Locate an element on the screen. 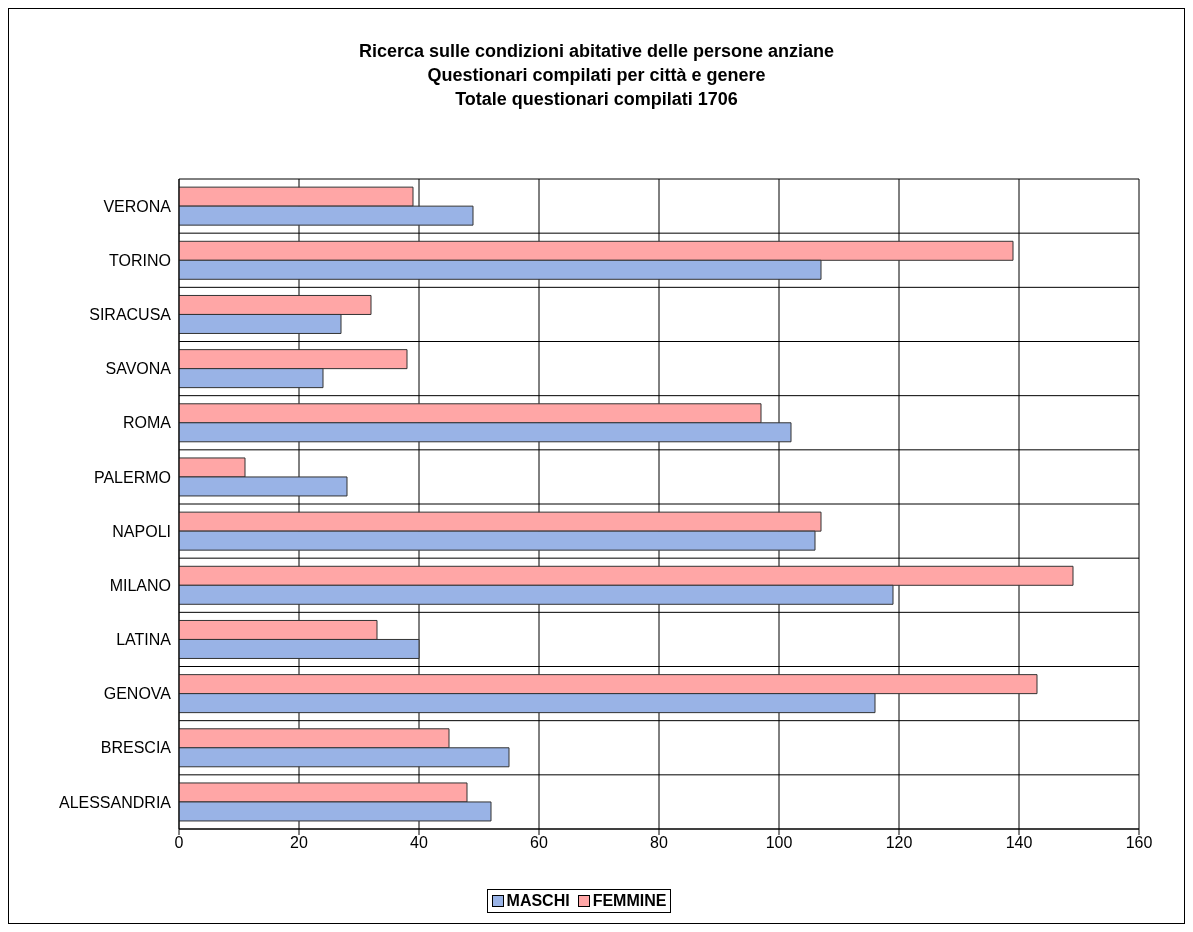 This screenshot has height=932, width=1193. x-tick-label: 80 is located at coordinates (659, 843).